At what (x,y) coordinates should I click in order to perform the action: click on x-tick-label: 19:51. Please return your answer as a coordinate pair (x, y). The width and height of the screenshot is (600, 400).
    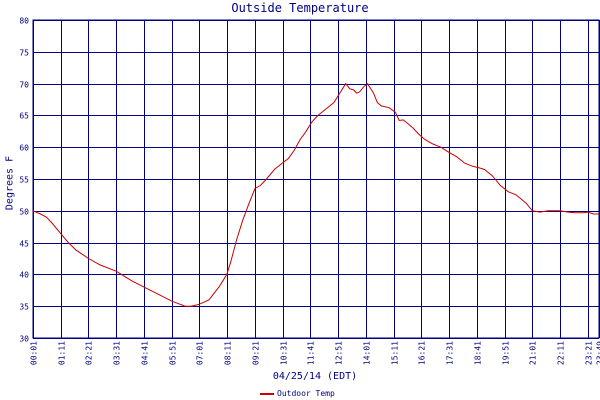
    Looking at the image, I should click on (506, 353).